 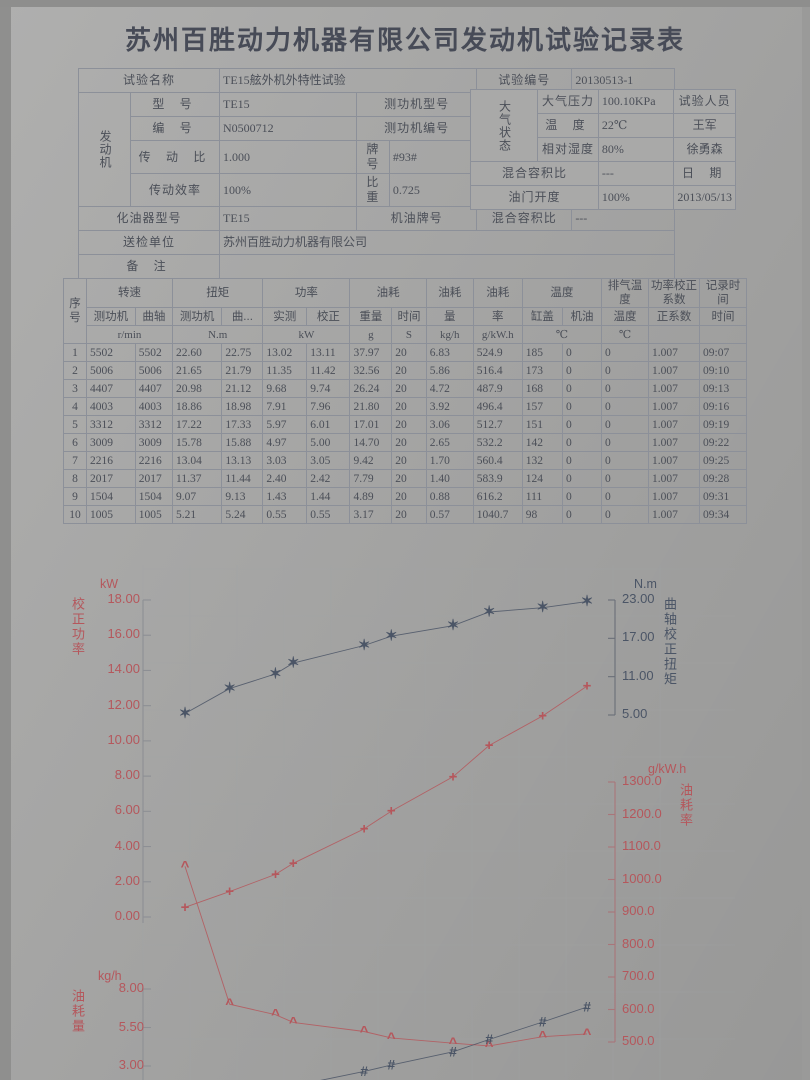 What do you see at coordinates (242, 370) in the screenshot?
I see `cell-t_crank: 21.79` at bounding box center [242, 370].